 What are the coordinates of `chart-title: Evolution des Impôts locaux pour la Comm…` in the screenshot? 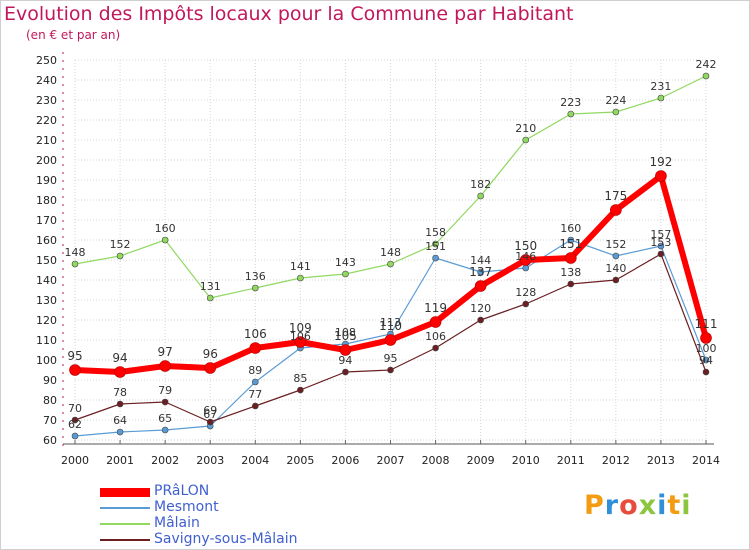 It's located at (289, 14).